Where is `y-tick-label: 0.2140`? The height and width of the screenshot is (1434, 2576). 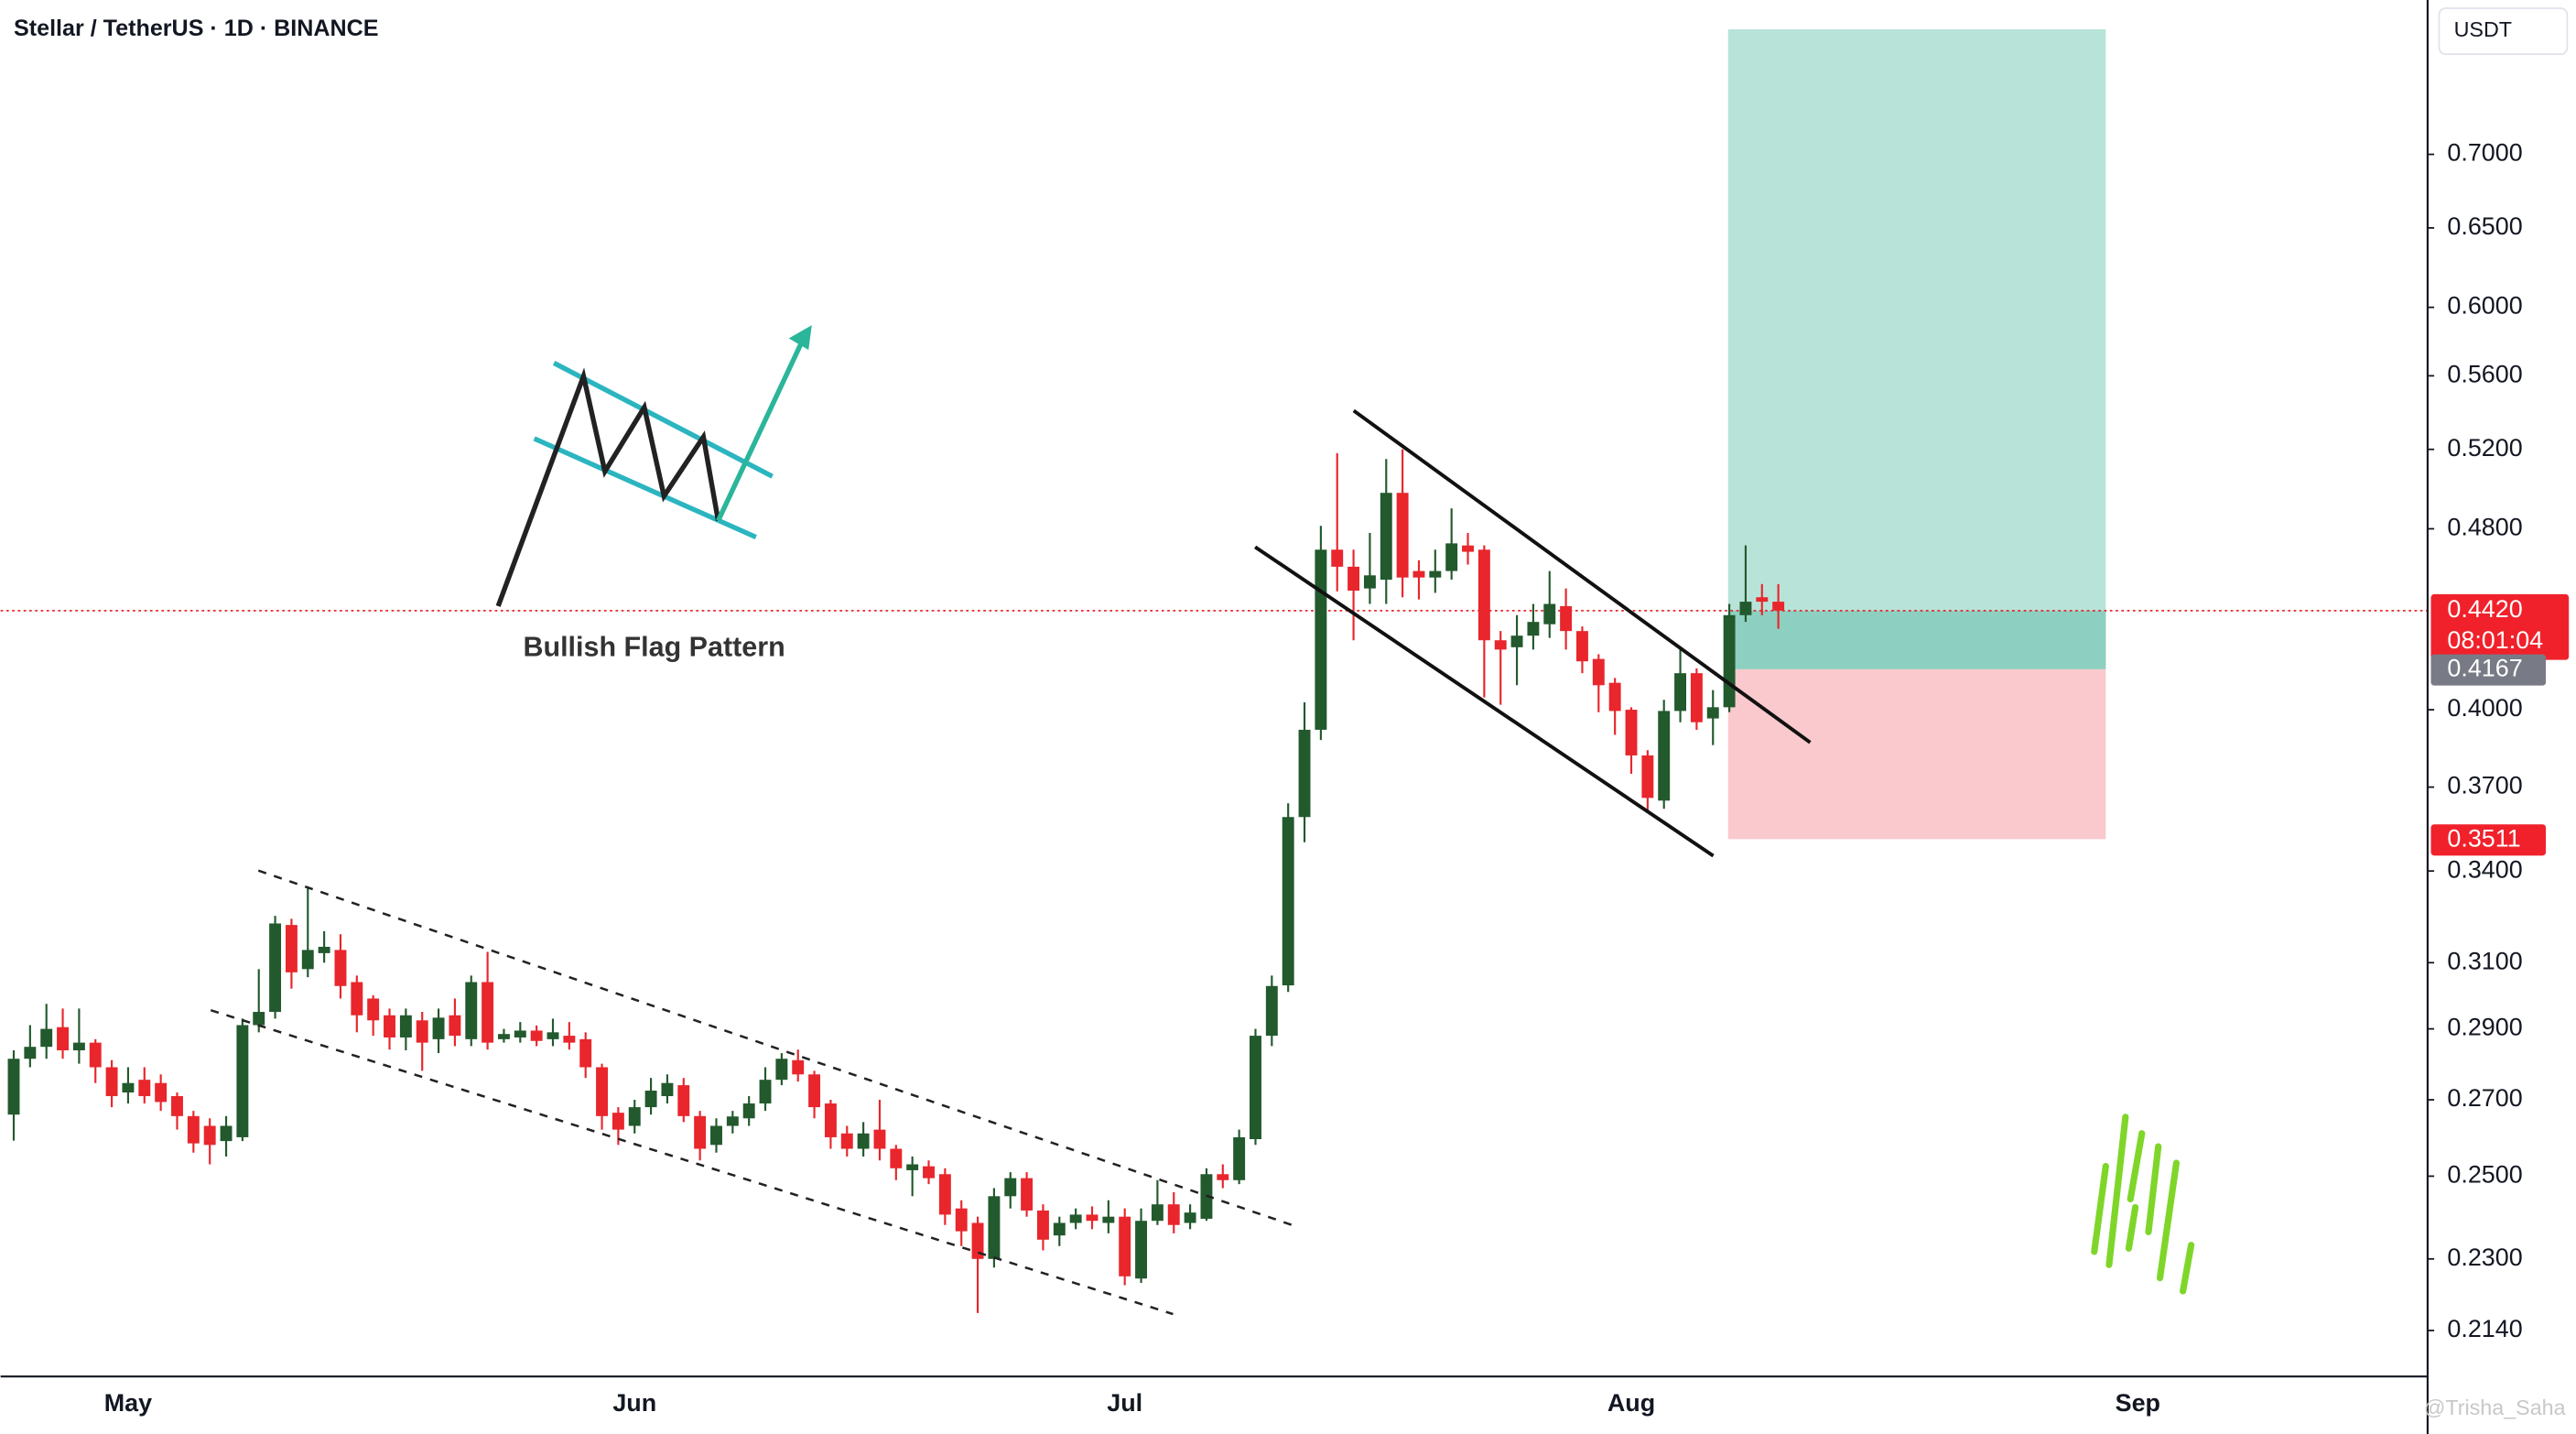
y-tick-label: 0.2140 is located at coordinates (2484, 1328).